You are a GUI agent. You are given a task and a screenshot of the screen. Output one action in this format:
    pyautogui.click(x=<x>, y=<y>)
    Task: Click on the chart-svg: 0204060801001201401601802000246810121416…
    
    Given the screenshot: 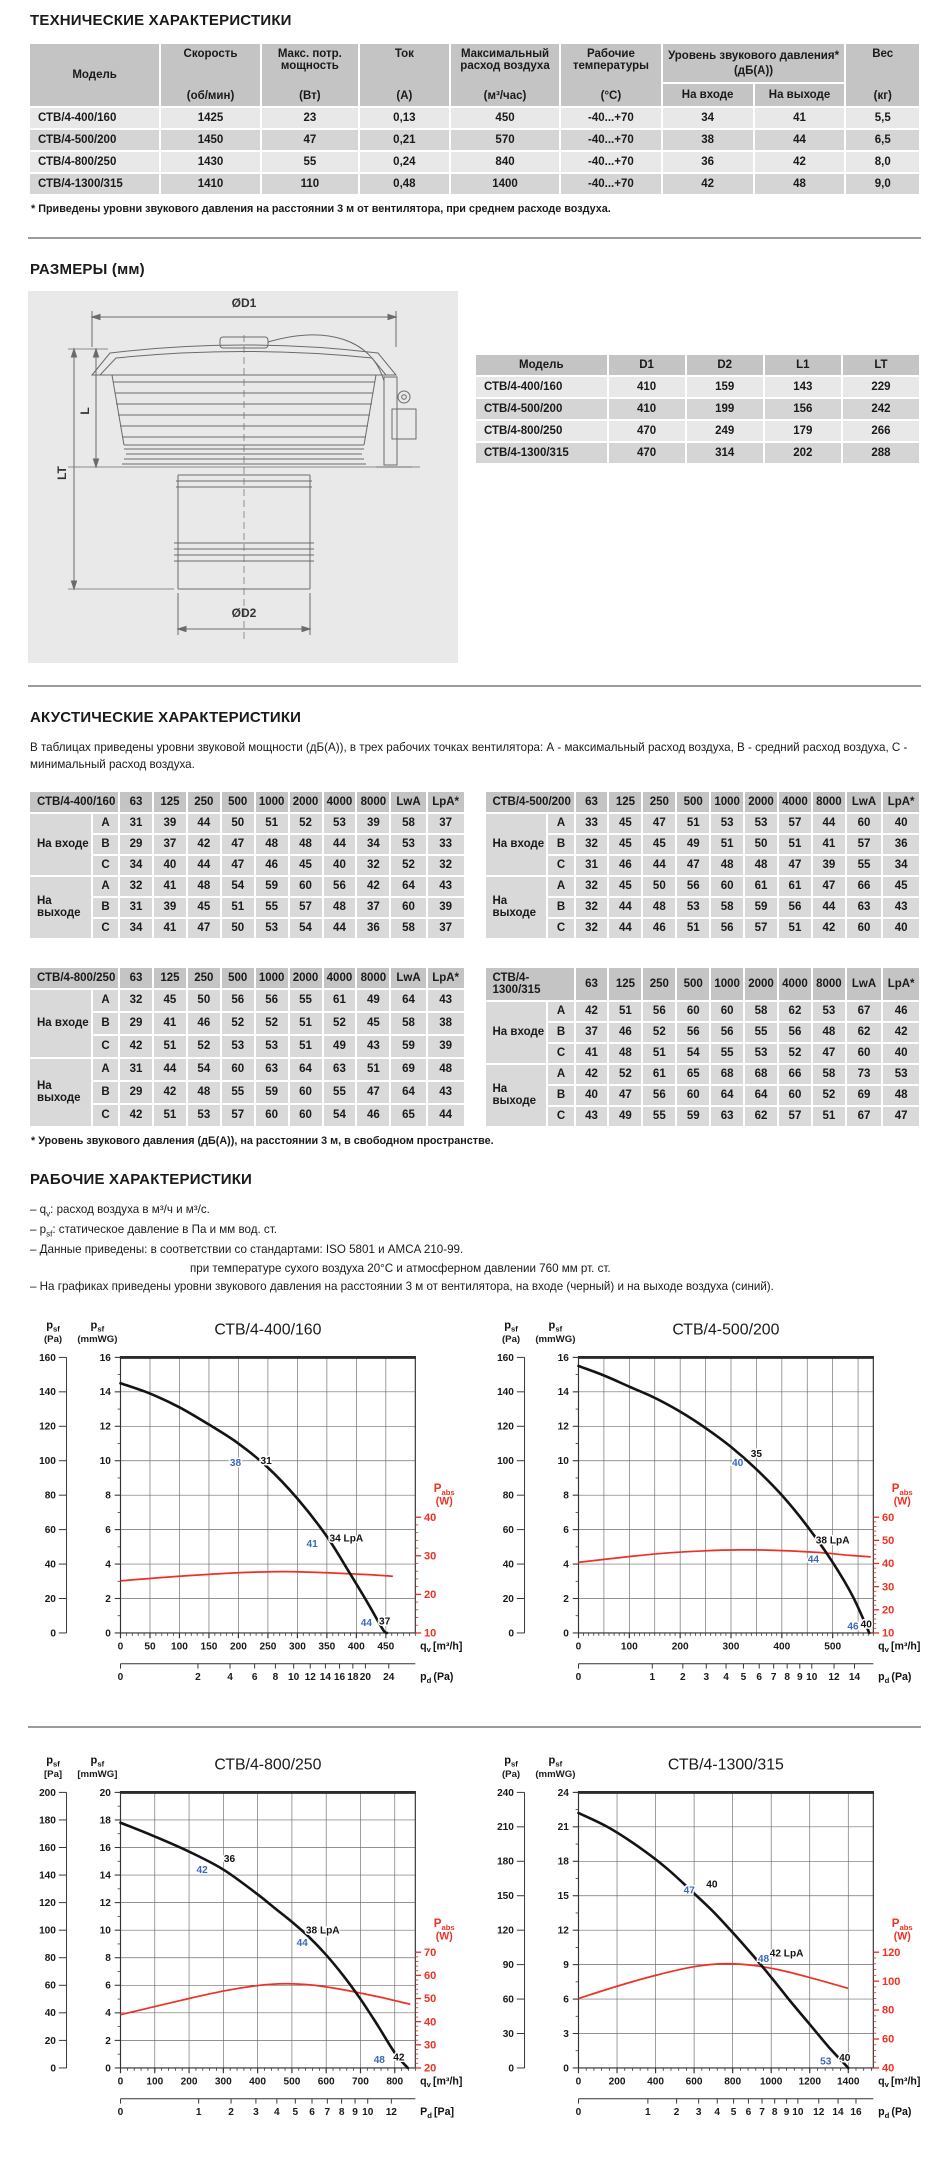 What is the action you would take?
    pyautogui.click(x=250, y=1937)
    